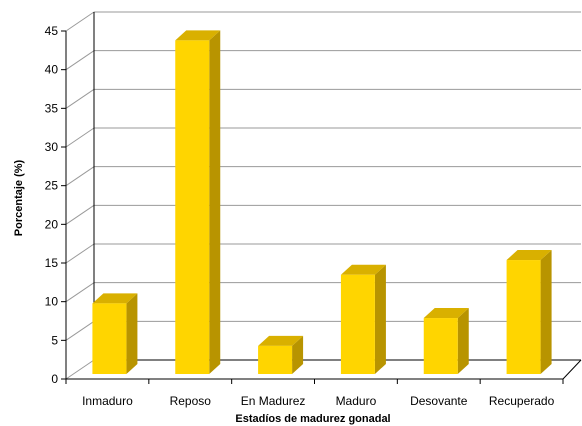  Describe the element at coordinates (52, 302) in the screenshot. I see `y-tick-label: 10` at that location.